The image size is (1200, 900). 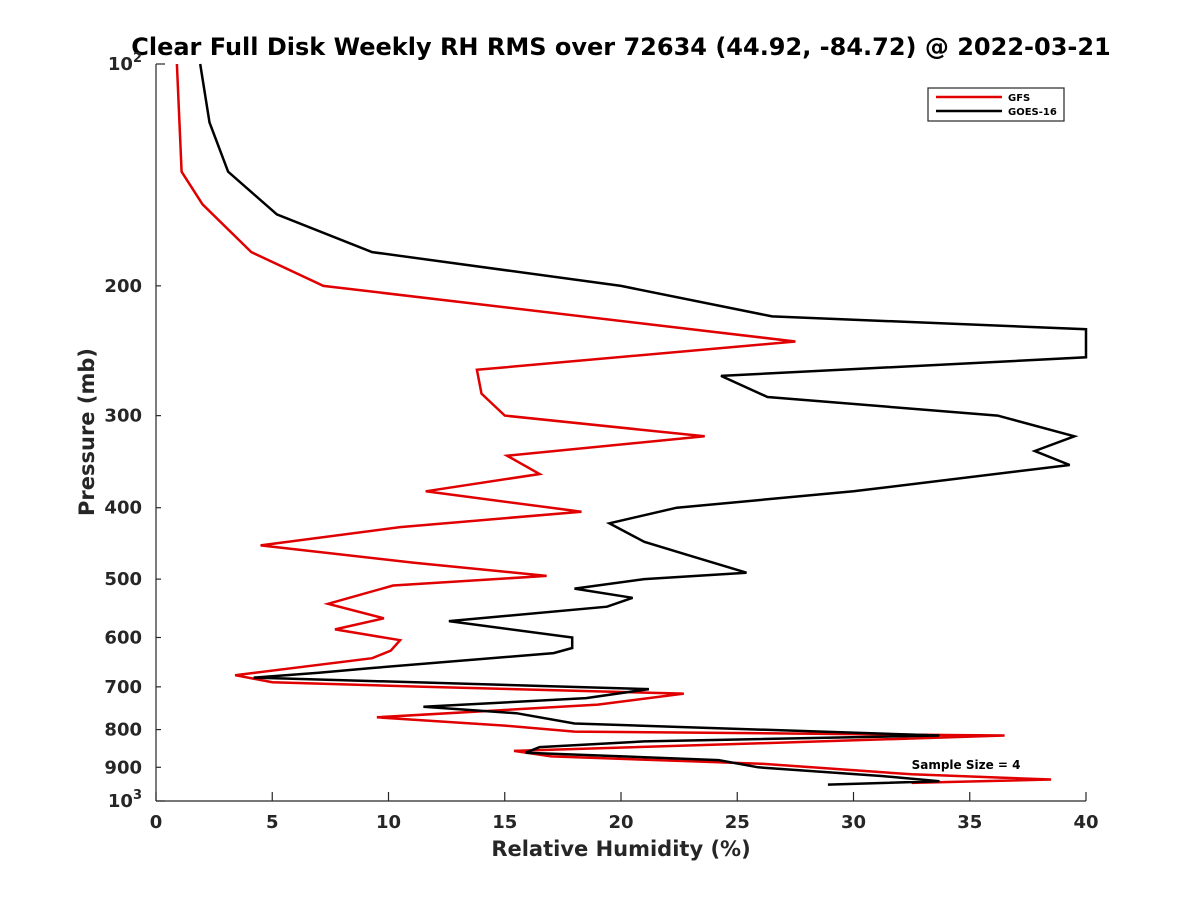 I want to click on legend-box, so click(x=996, y=104).